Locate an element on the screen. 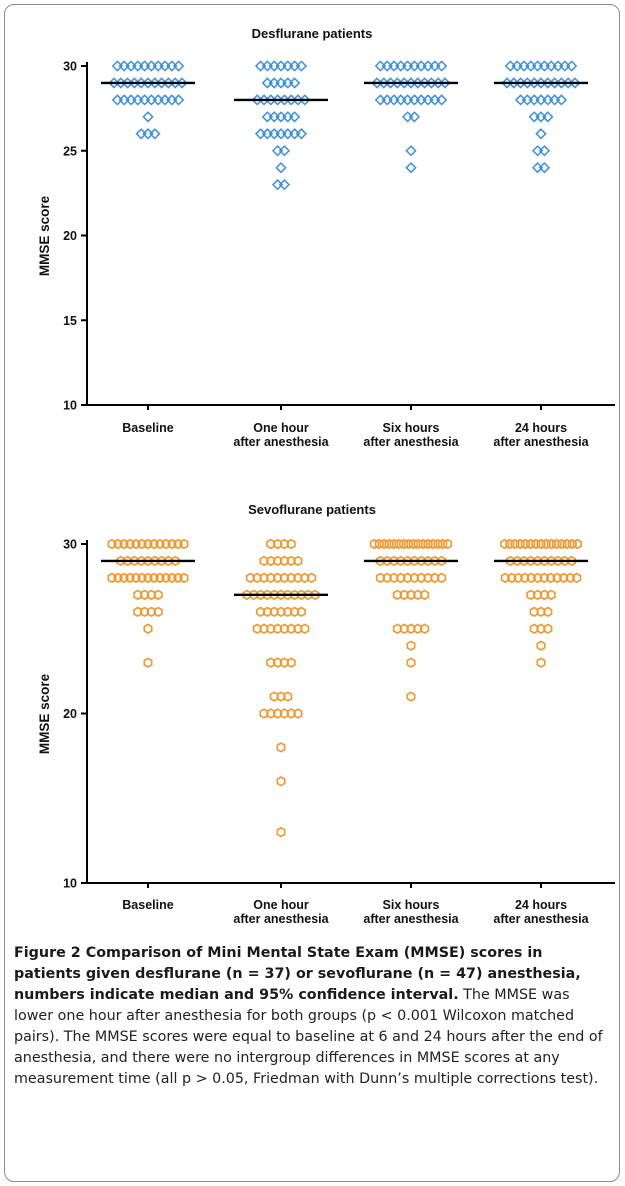 The width and height of the screenshot is (625, 1186). chart-title: Sevoflurane patients is located at coordinates (312, 509).